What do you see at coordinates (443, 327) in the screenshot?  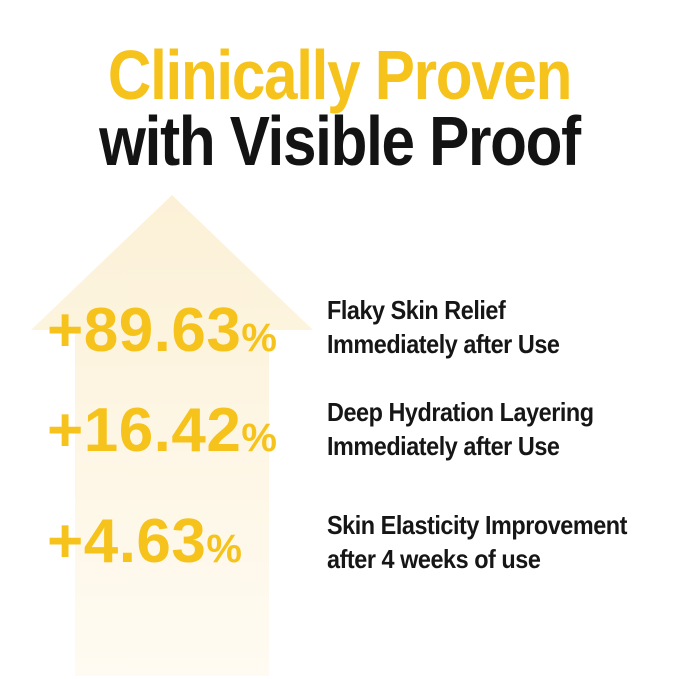 I see `stat-label-flaky-skin: Flaky Skin Relief Immediately after Use` at bounding box center [443, 327].